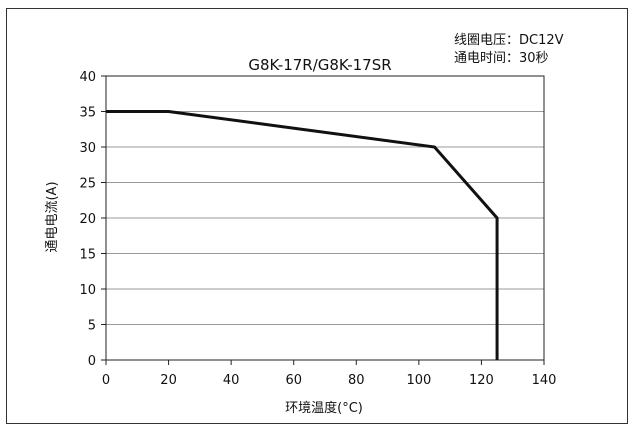 This screenshot has height=426, width=636. Describe the element at coordinates (231, 380) in the screenshot. I see `x-tick-label: 40` at that location.